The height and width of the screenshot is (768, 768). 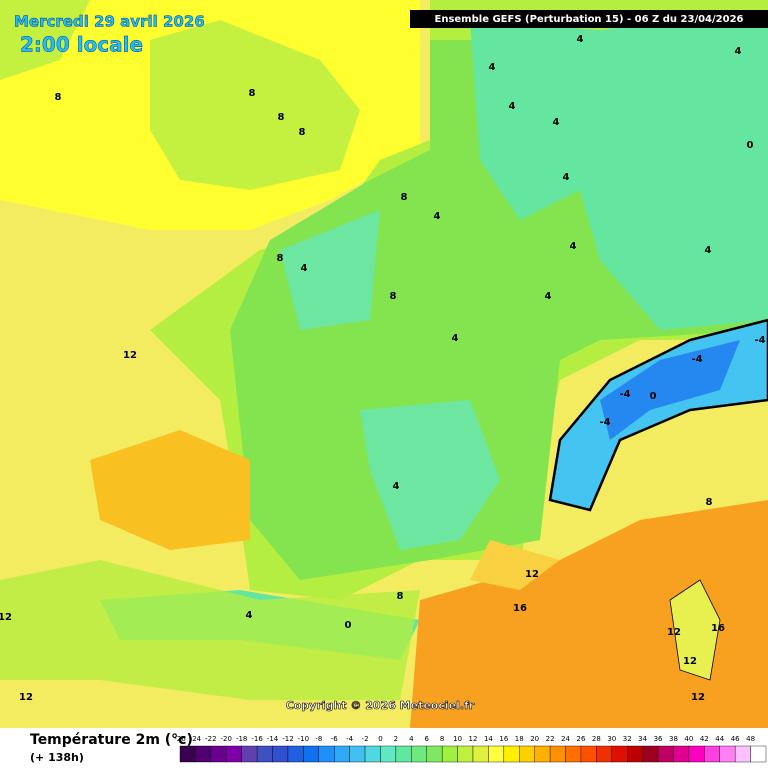 I want to click on corsica, so click(x=695, y=630).